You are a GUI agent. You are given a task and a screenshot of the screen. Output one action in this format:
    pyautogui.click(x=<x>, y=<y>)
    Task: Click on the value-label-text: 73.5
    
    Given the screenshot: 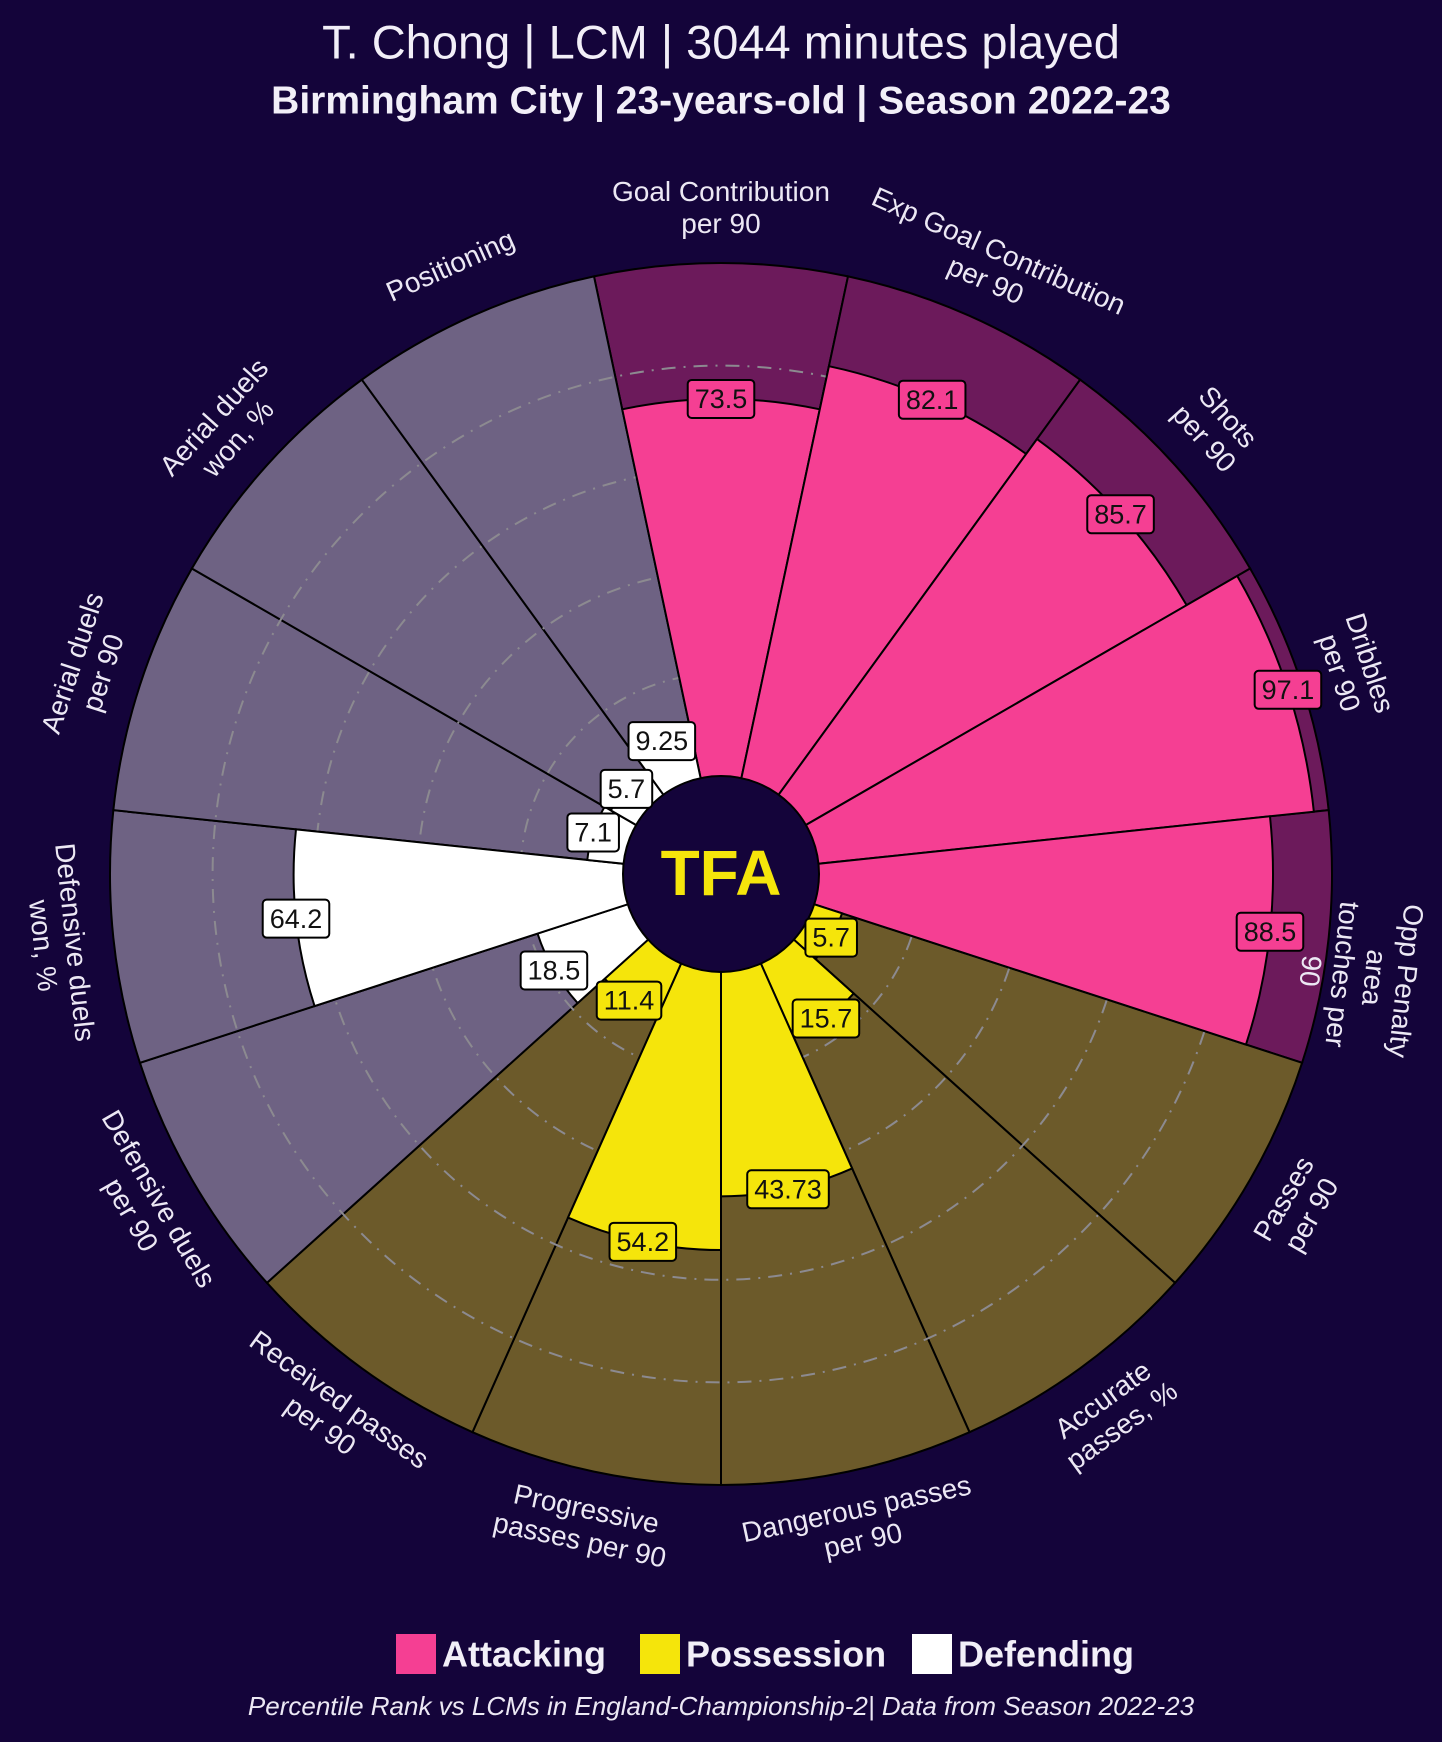 What is the action you would take?
    pyautogui.click(x=721, y=399)
    